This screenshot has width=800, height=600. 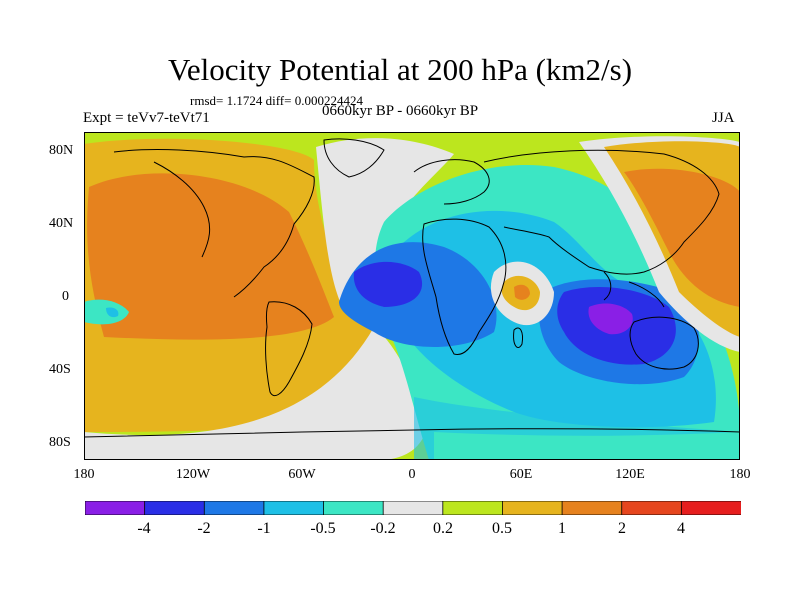 What do you see at coordinates (61, 150) in the screenshot?
I see `lat-tick-label: 80N` at bounding box center [61, 150].